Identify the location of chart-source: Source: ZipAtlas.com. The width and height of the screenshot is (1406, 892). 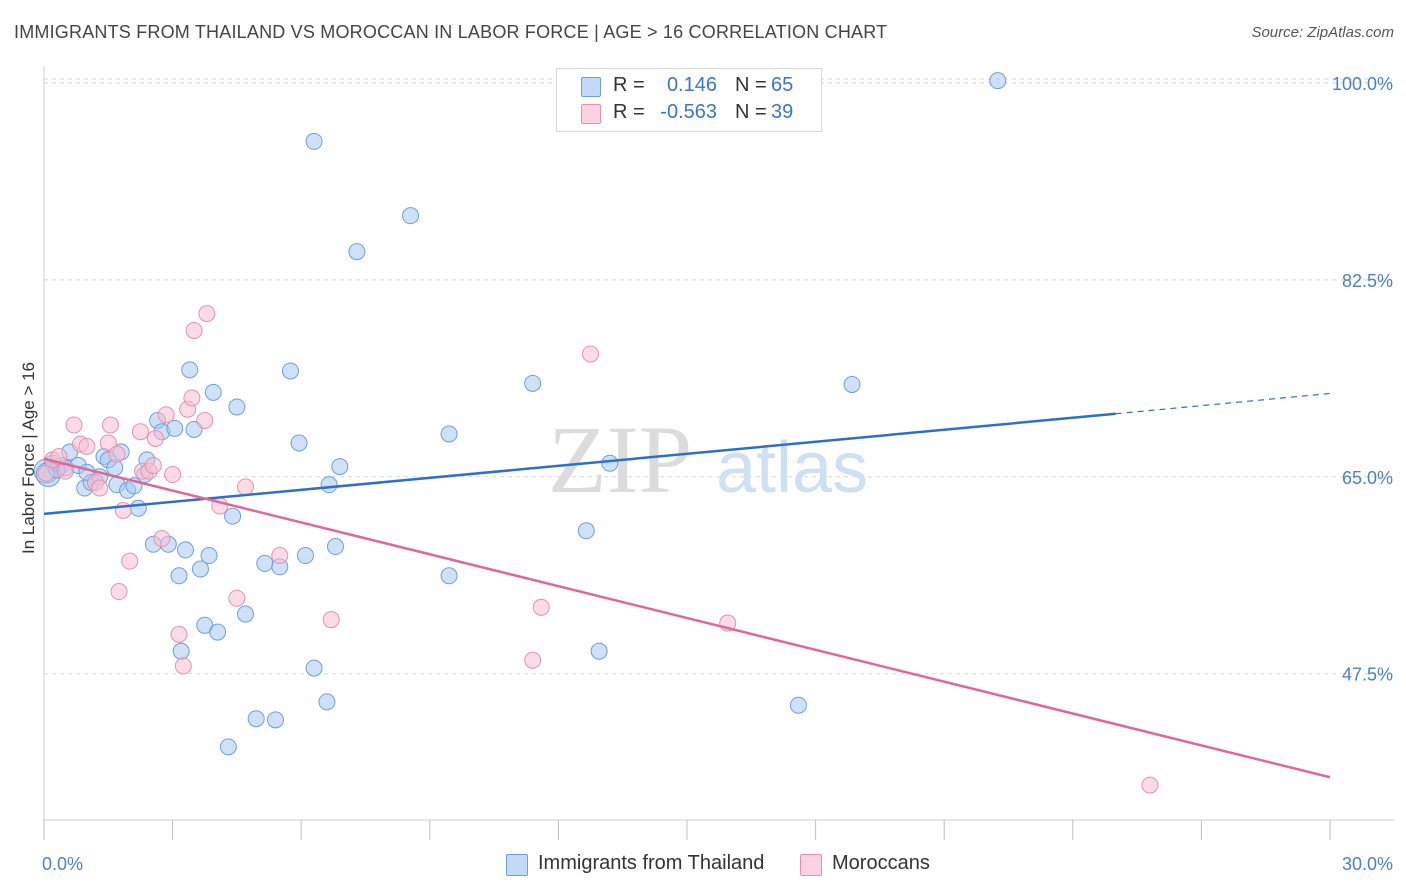
(1322, 32).